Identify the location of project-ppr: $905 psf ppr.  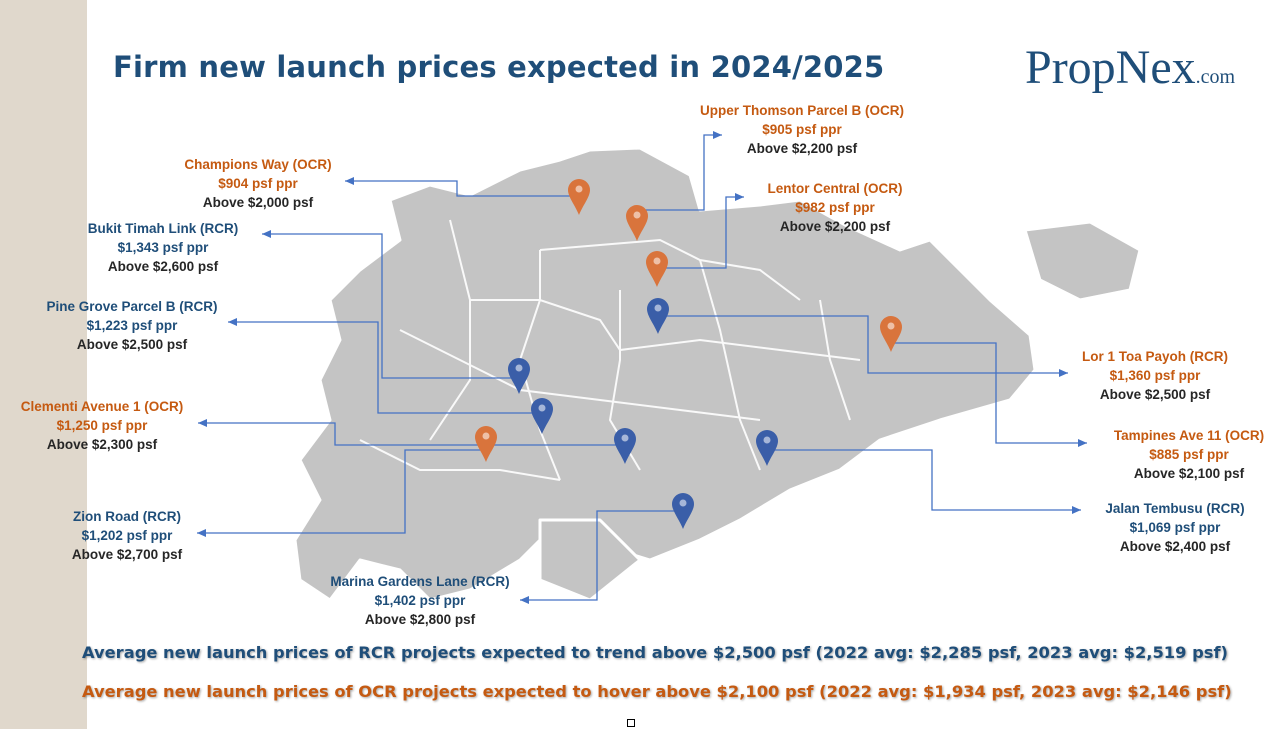
(802, 129).